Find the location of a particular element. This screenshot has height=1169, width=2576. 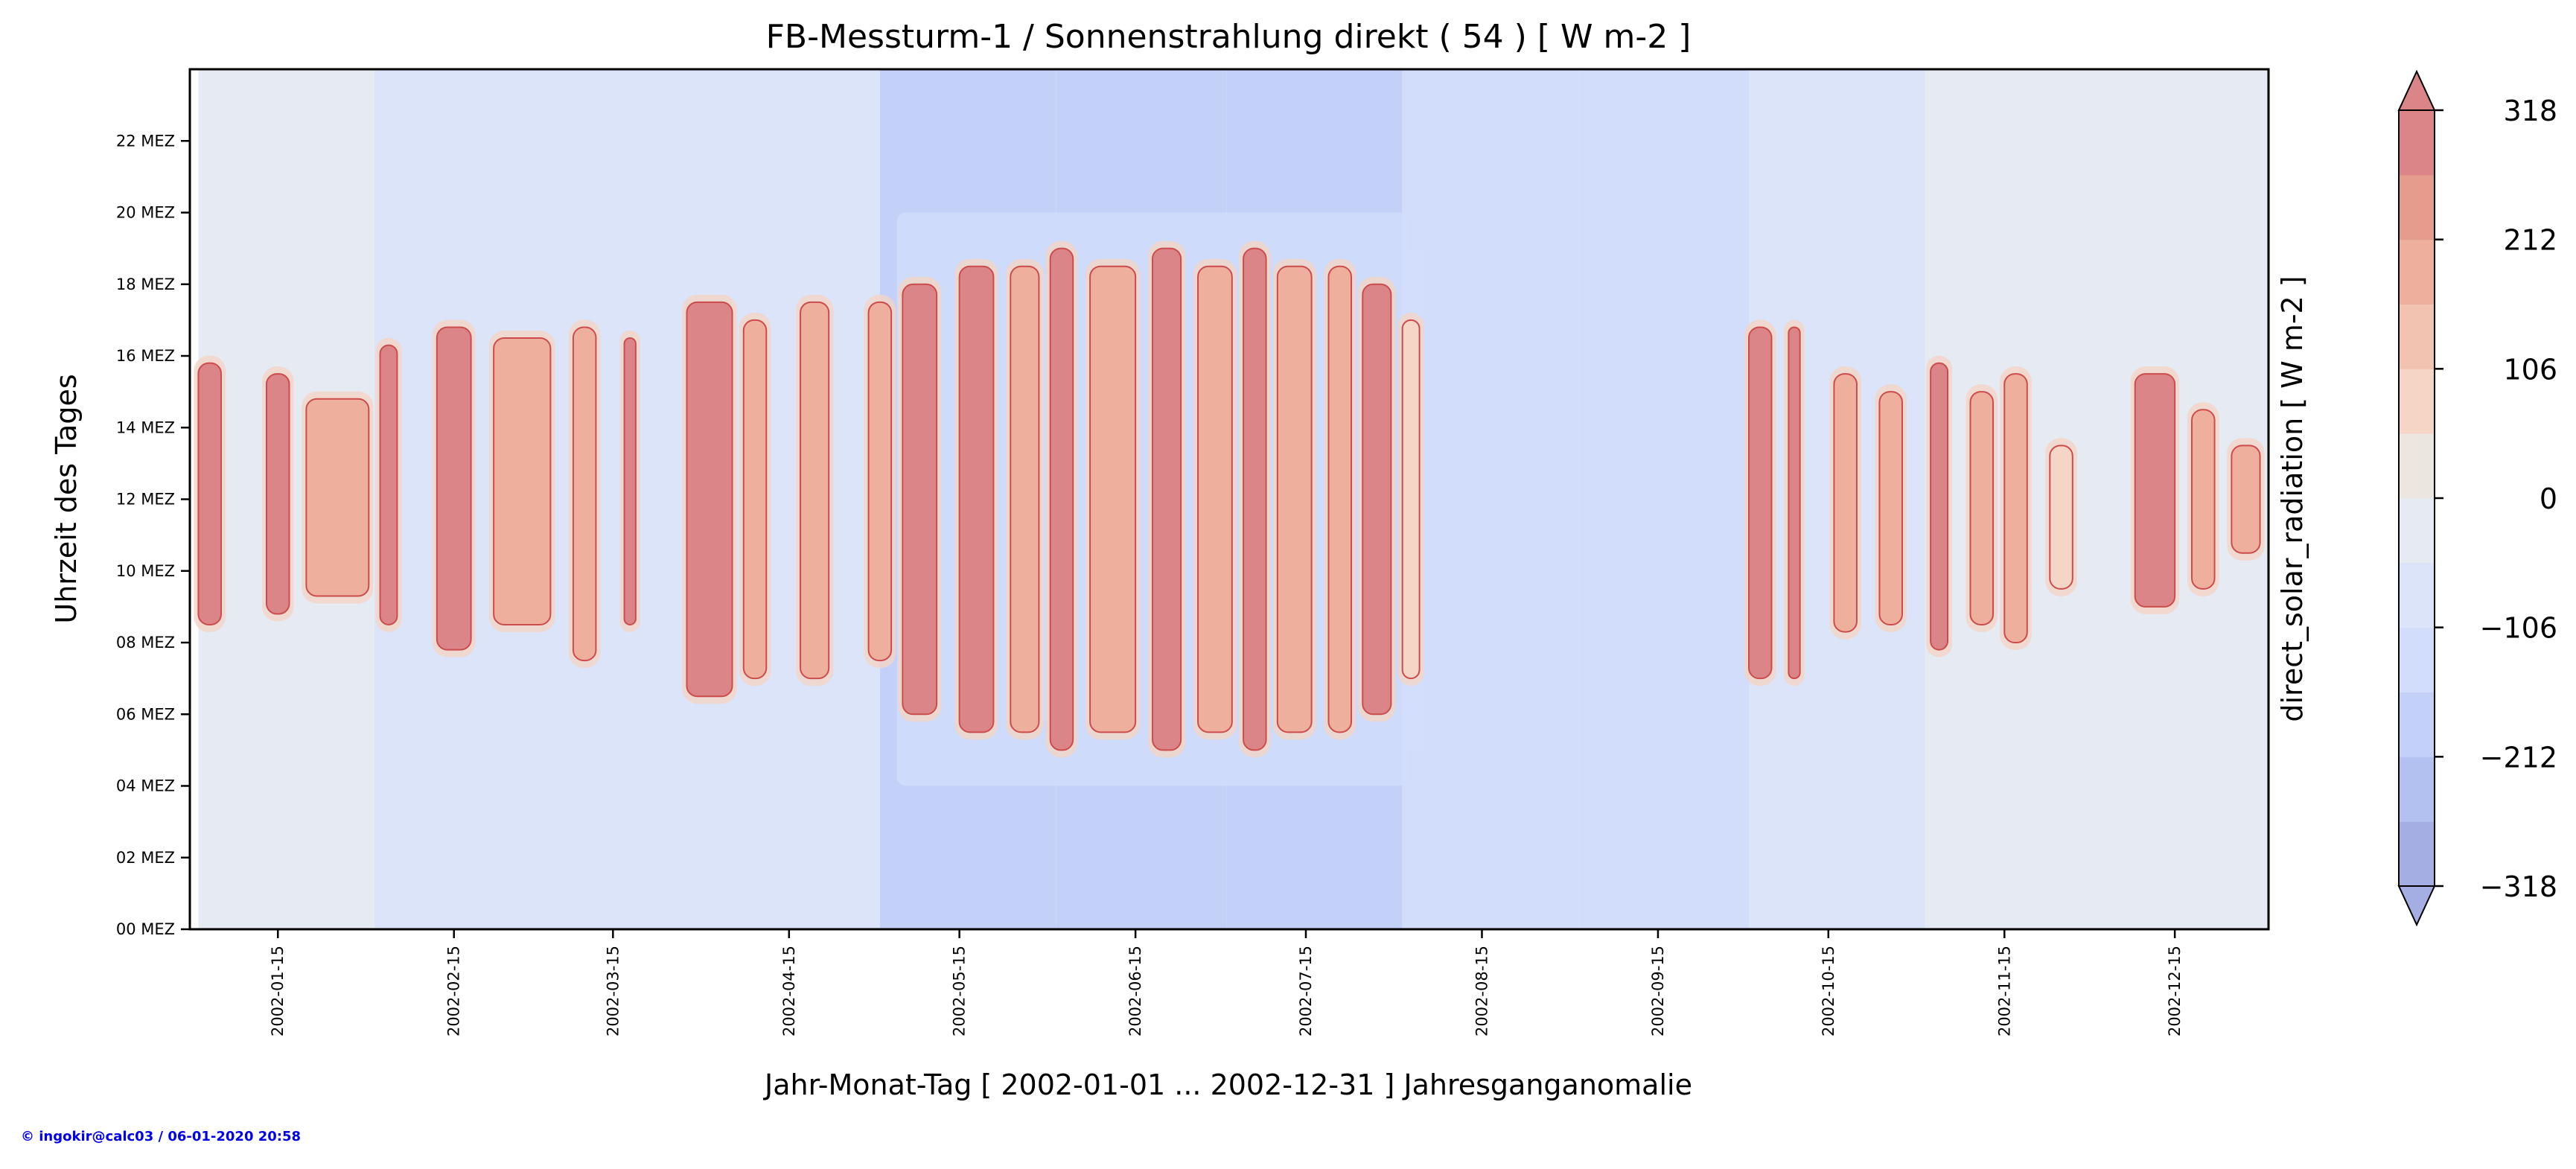

x-tick-label: 2002-02-15 is located at coordinates (454, 991).